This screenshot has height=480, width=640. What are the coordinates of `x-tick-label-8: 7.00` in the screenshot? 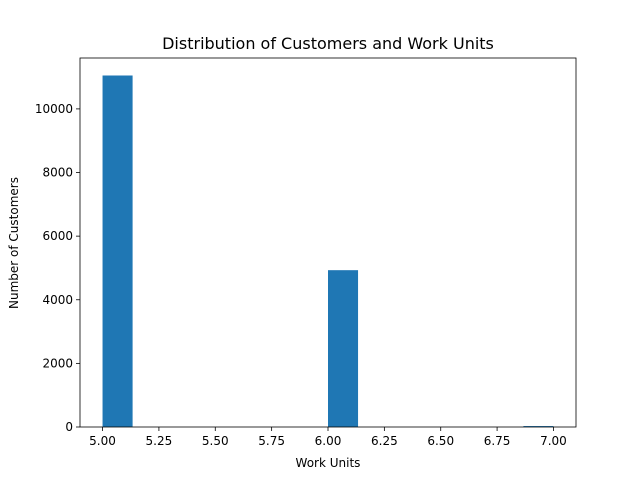 It's located at (553, 441).